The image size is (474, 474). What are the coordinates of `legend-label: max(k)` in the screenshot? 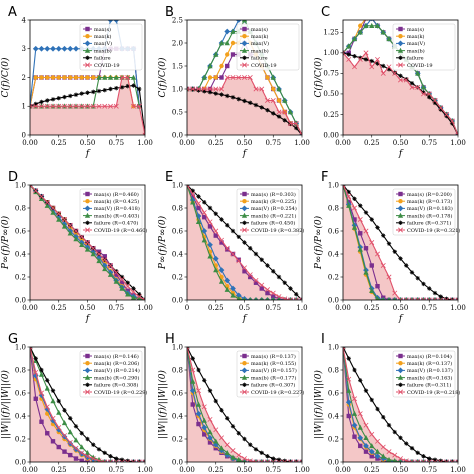 It's located at (416, 36).